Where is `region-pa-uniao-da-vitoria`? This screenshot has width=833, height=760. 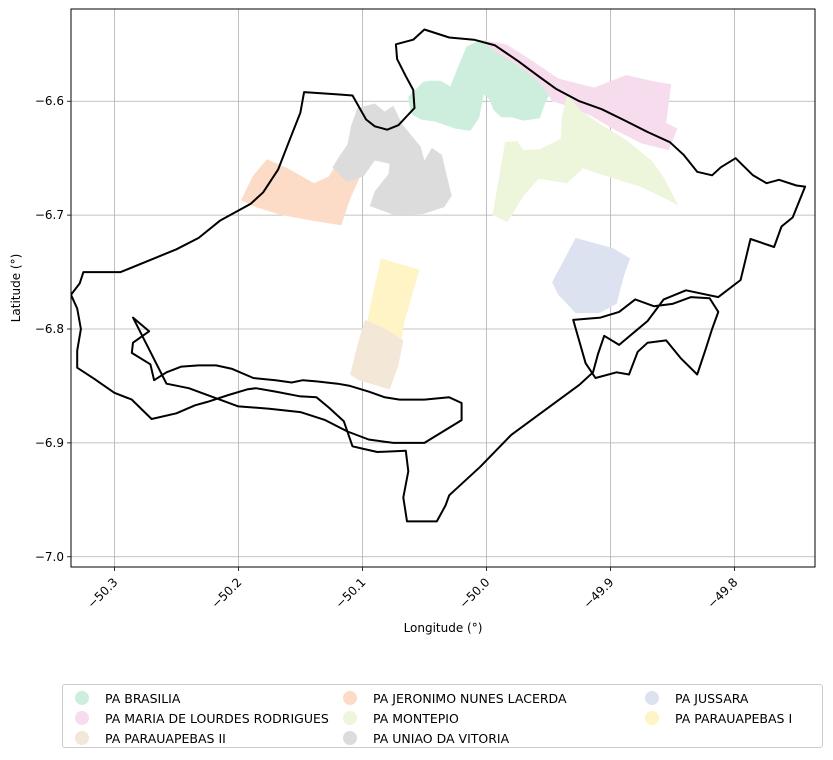 region-pa-uniao-da-vitoria is located at coordinates (392, 159).